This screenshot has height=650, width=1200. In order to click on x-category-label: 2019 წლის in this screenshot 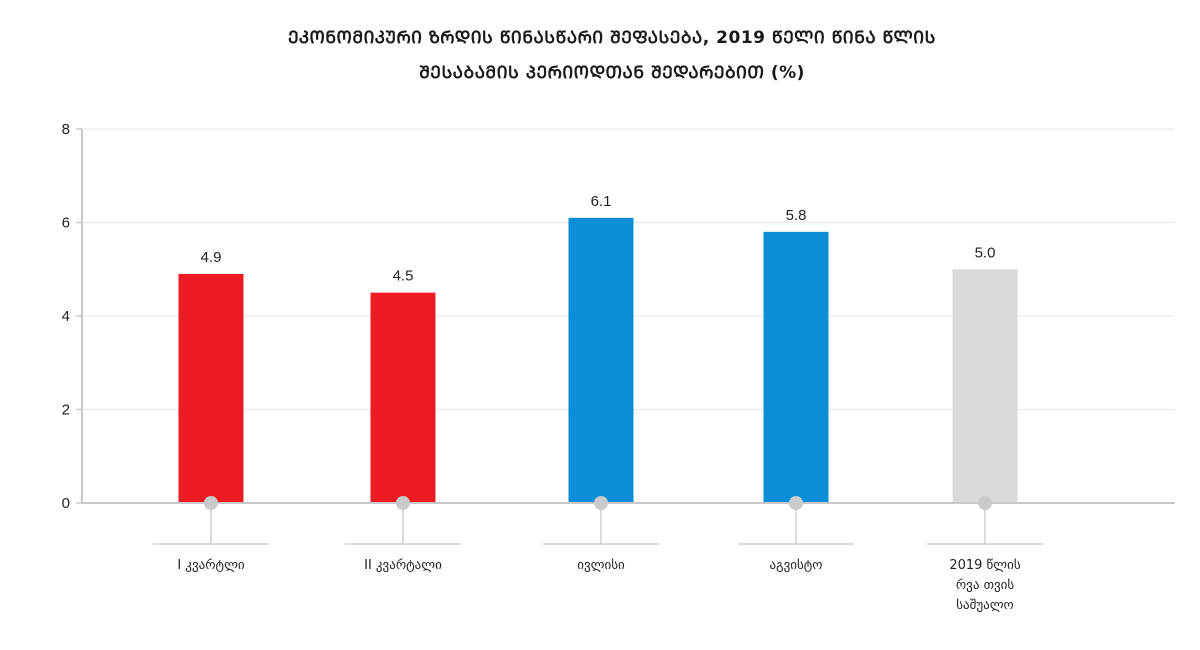, I will do `click(985, 565)`.